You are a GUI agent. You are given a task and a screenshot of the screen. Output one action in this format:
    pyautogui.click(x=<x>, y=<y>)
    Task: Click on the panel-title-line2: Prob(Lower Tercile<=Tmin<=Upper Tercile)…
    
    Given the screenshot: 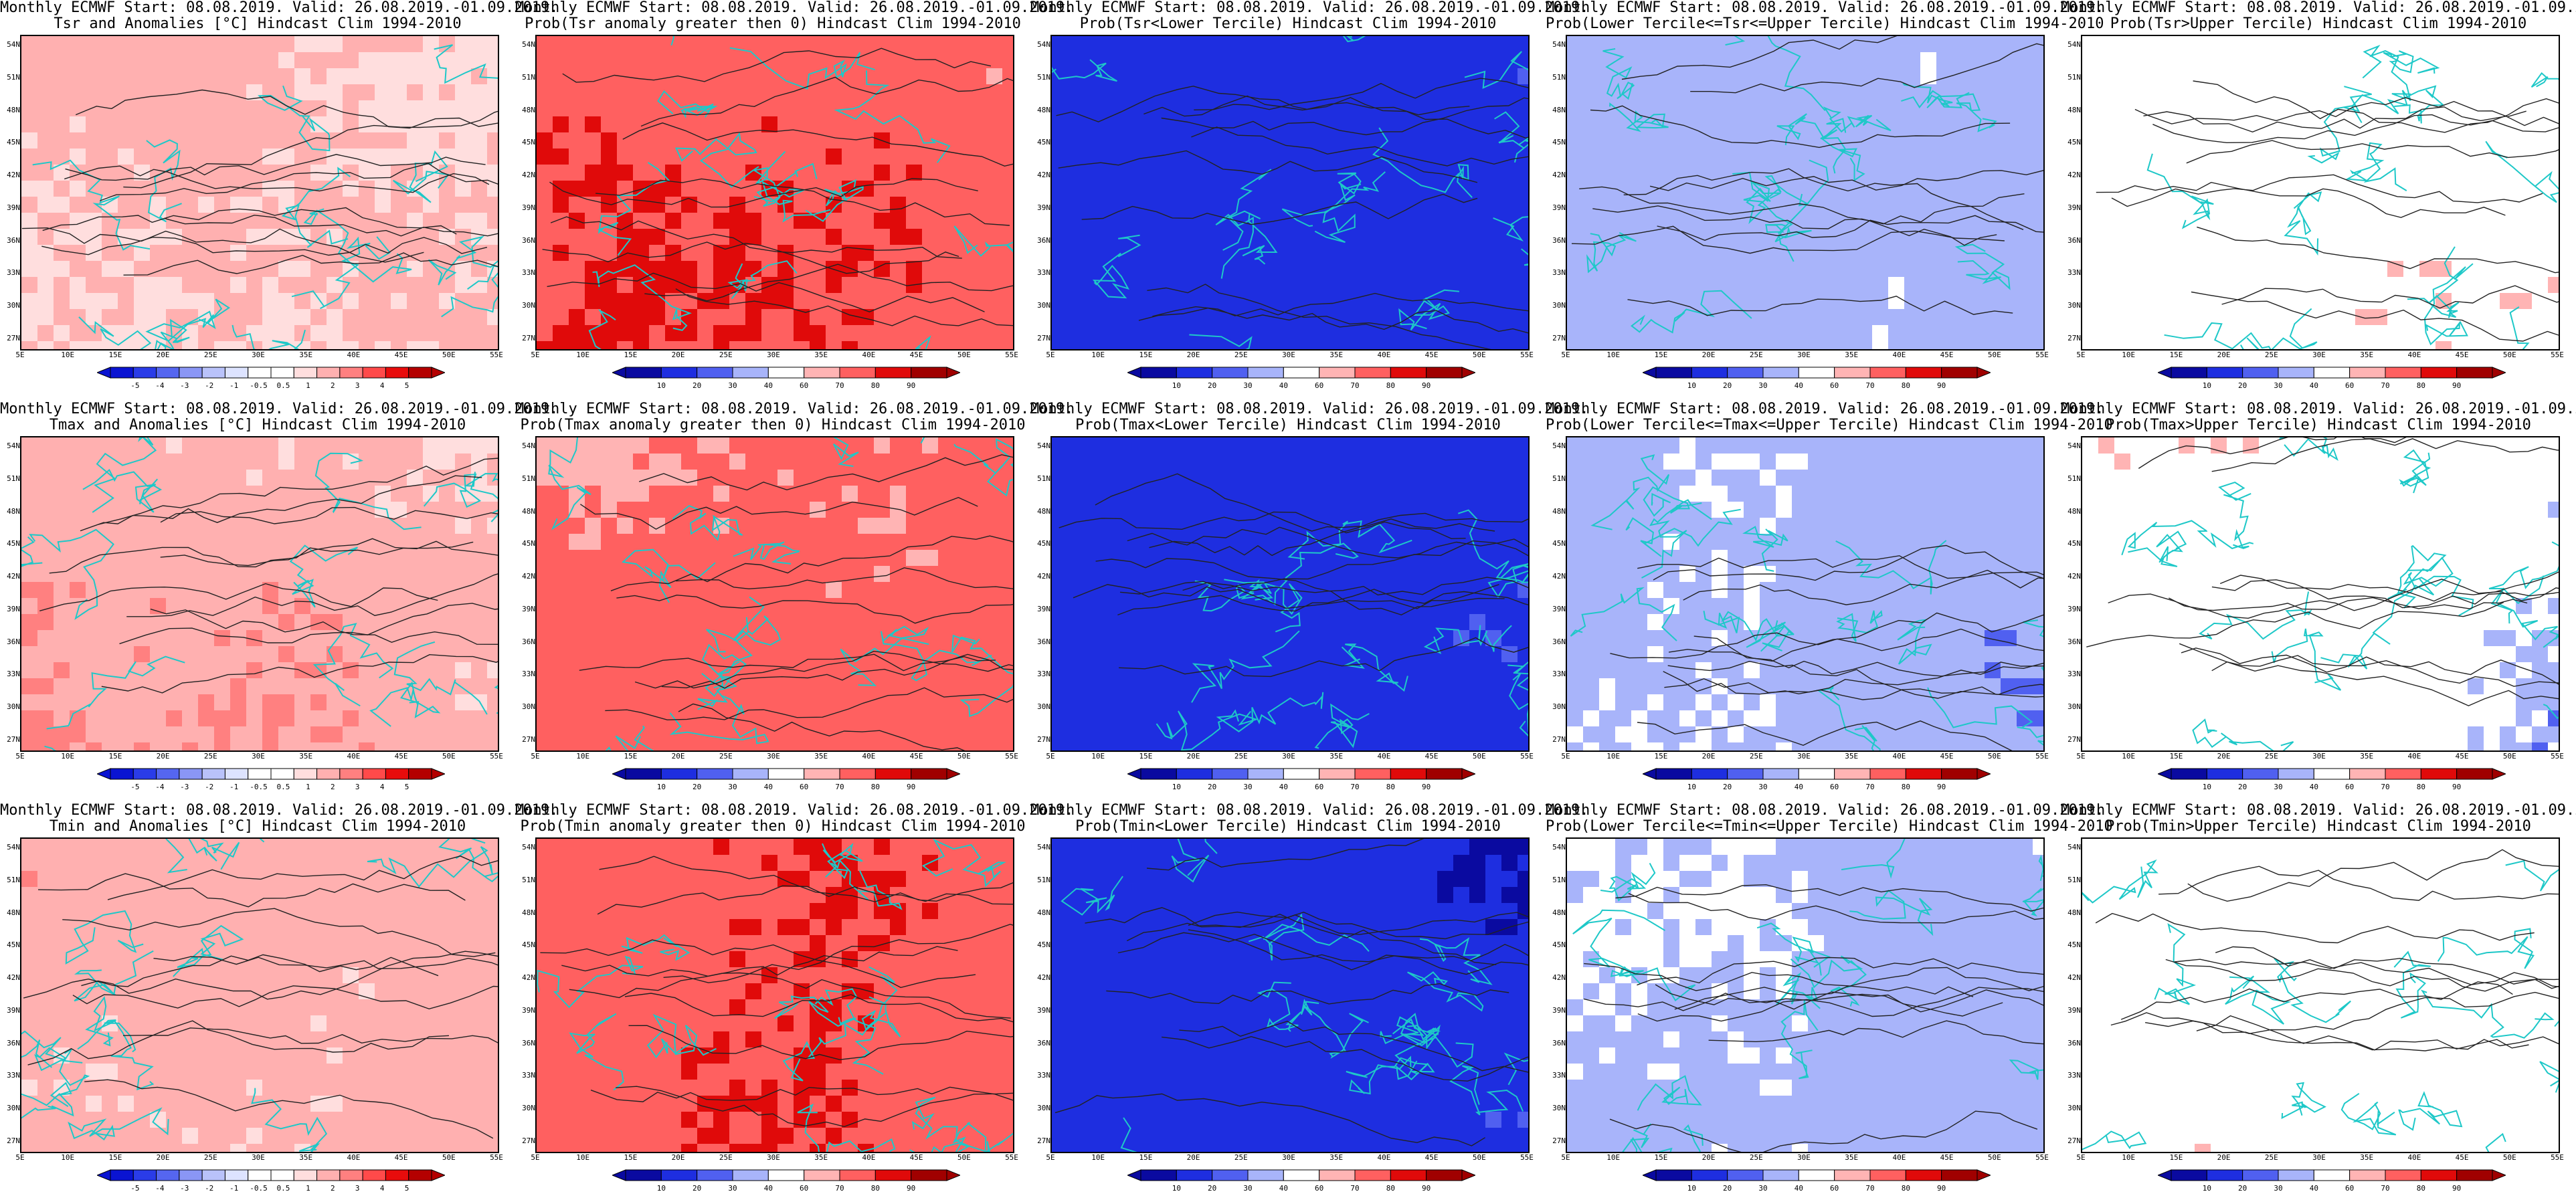 What is the action you would take?
    pyautogui.click(x=1829, y=826)
    